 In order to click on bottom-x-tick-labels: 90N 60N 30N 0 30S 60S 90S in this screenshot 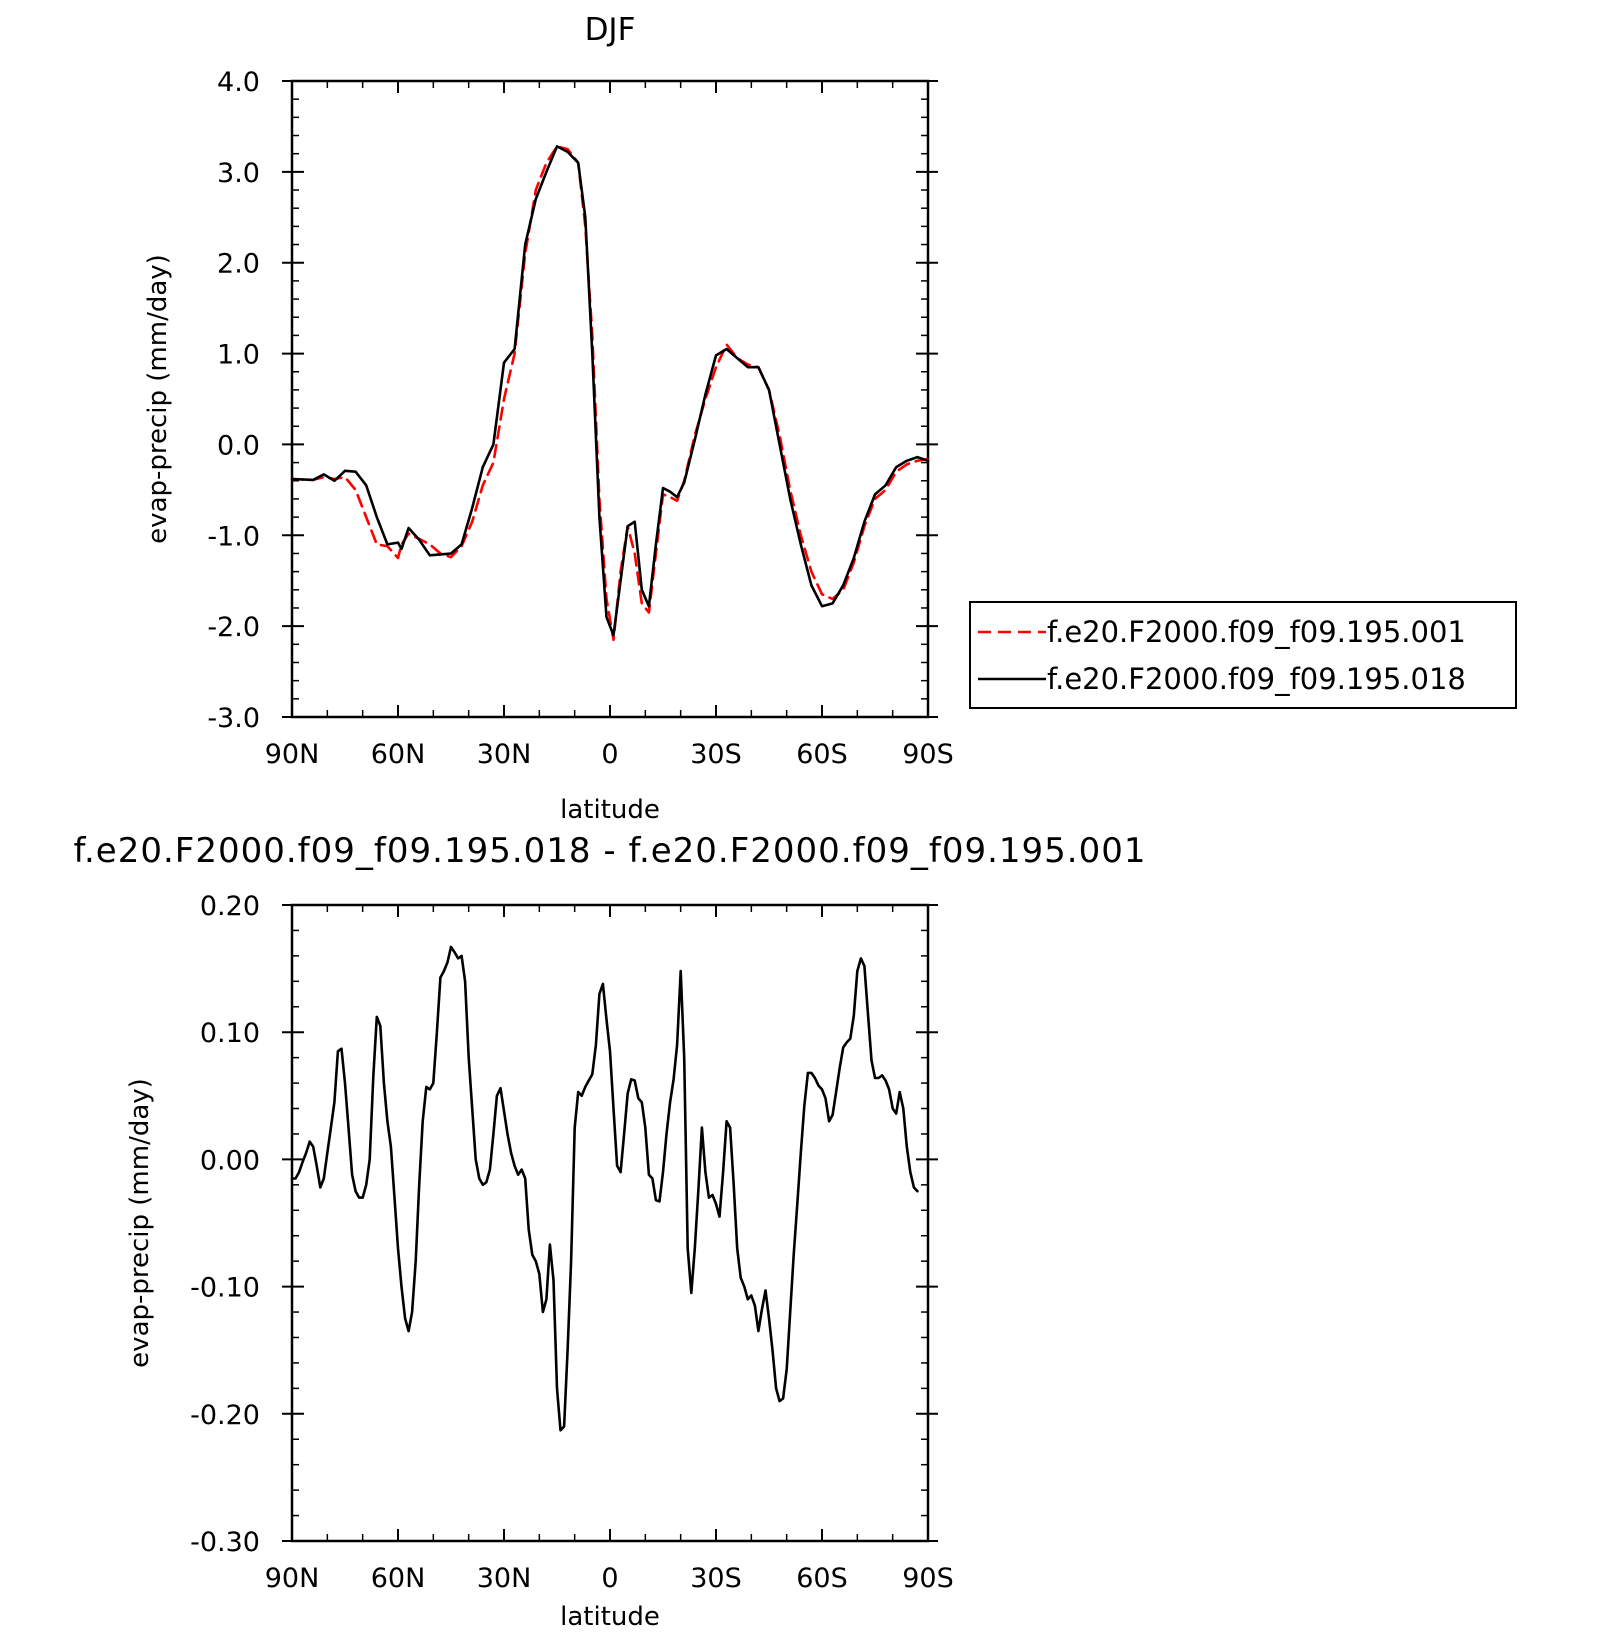, I will do `click(609, 1578)`.